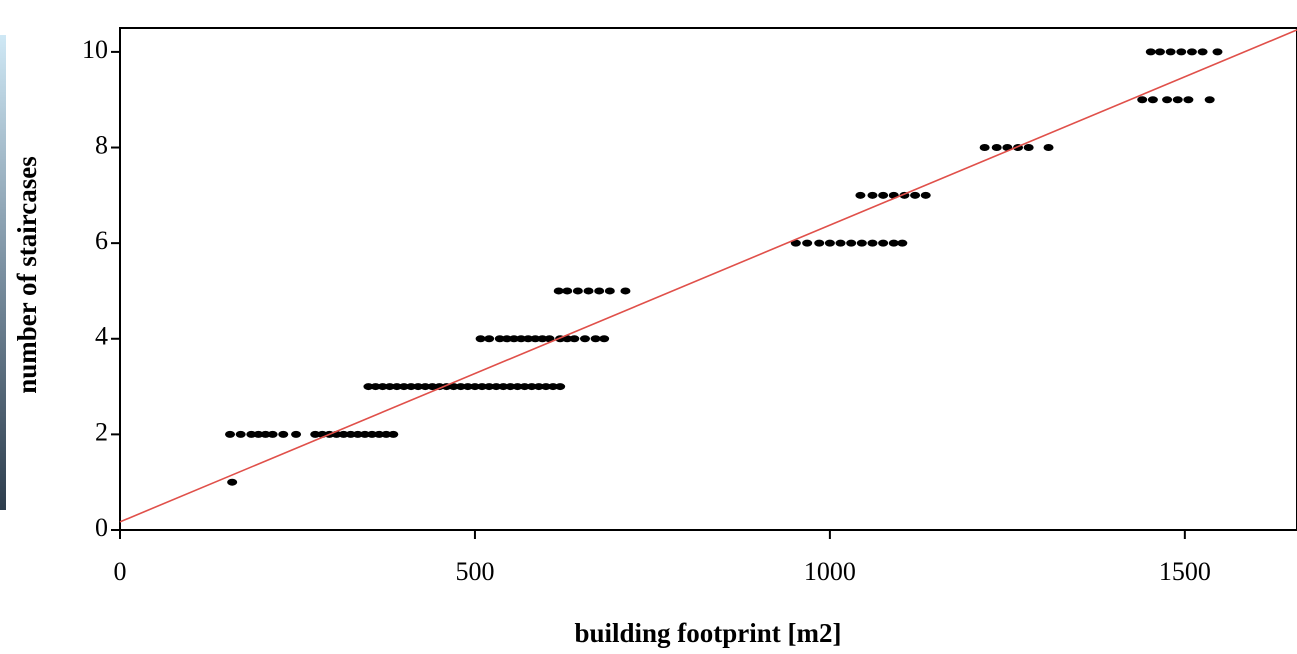 This screenshot has width=1297, height=654. I want to click on y-tick-label: 4, so click(101, 336).